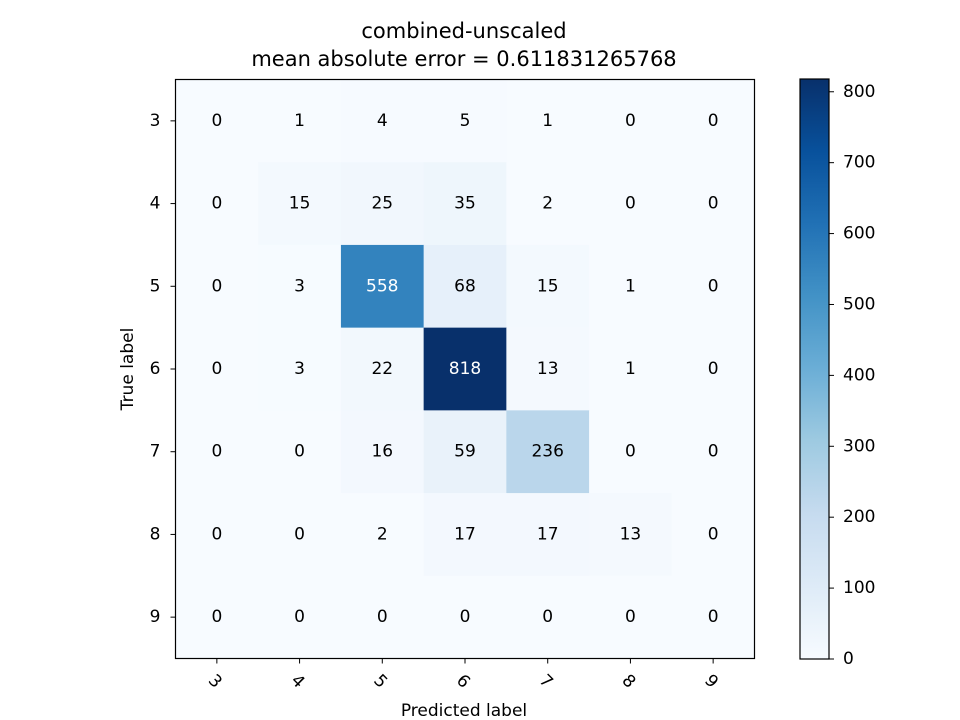  What do you see at coordinates (463, 675) in the screenshot?
I see `x-axis-ticks: 3 4 5 6 7 8 9` at bounding box center [463, 675].